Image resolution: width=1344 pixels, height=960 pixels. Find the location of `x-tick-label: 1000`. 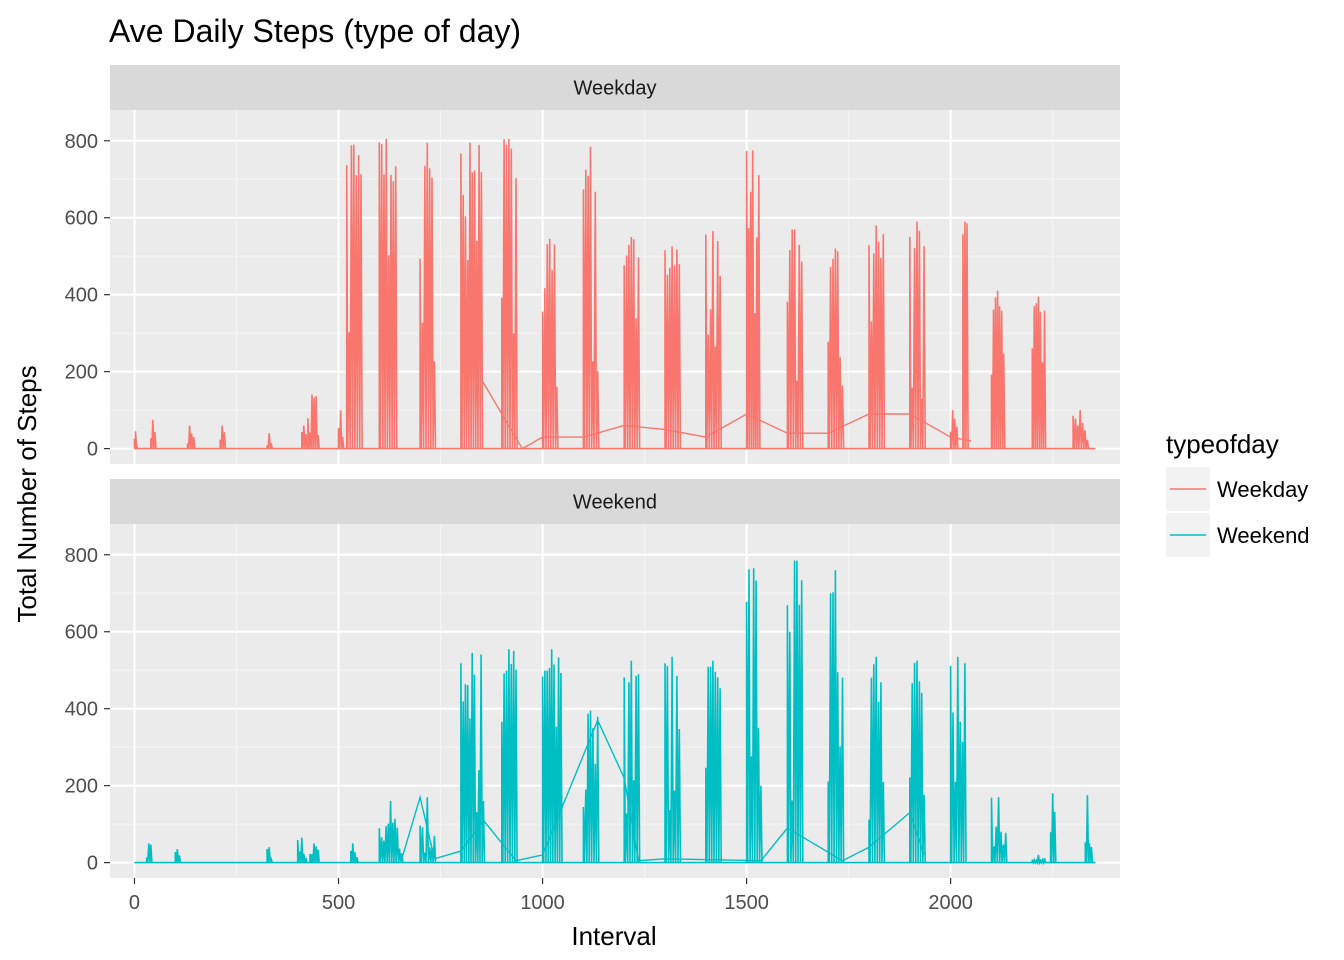

x-tick-label: 1000 is located at coordinates (542, 903).